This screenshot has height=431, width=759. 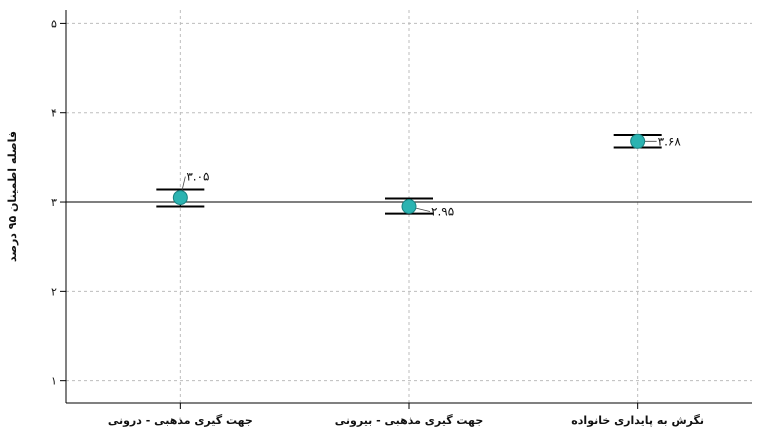 What do you see at coordinates (419, 176) in the screenshot?
I see `data-marks: ۳.۰۵ ۲.۹۵ ۳.۶۸` at bounding box center [419, 176].